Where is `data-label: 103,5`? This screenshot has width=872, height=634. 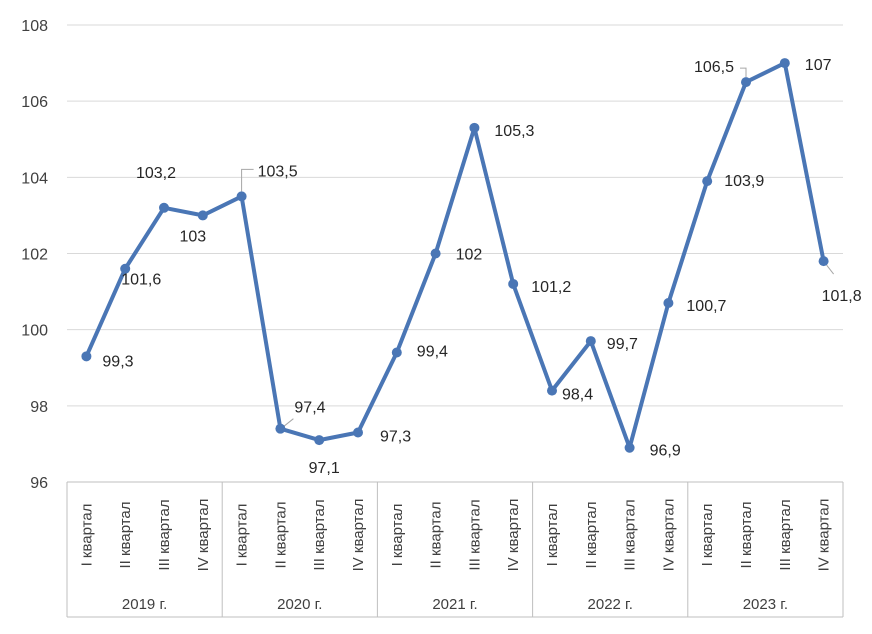
data-label: 103,5 is located at coordinates (278, 171).